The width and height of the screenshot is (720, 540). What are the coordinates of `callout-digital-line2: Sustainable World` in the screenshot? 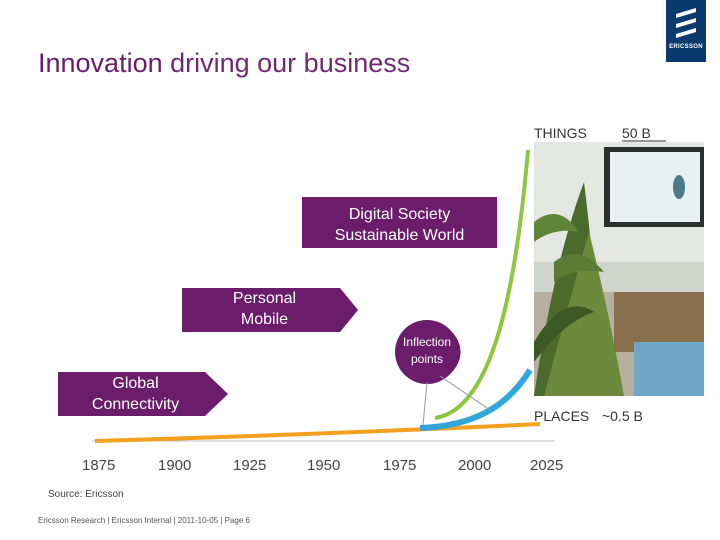 It's located at (399, 235).